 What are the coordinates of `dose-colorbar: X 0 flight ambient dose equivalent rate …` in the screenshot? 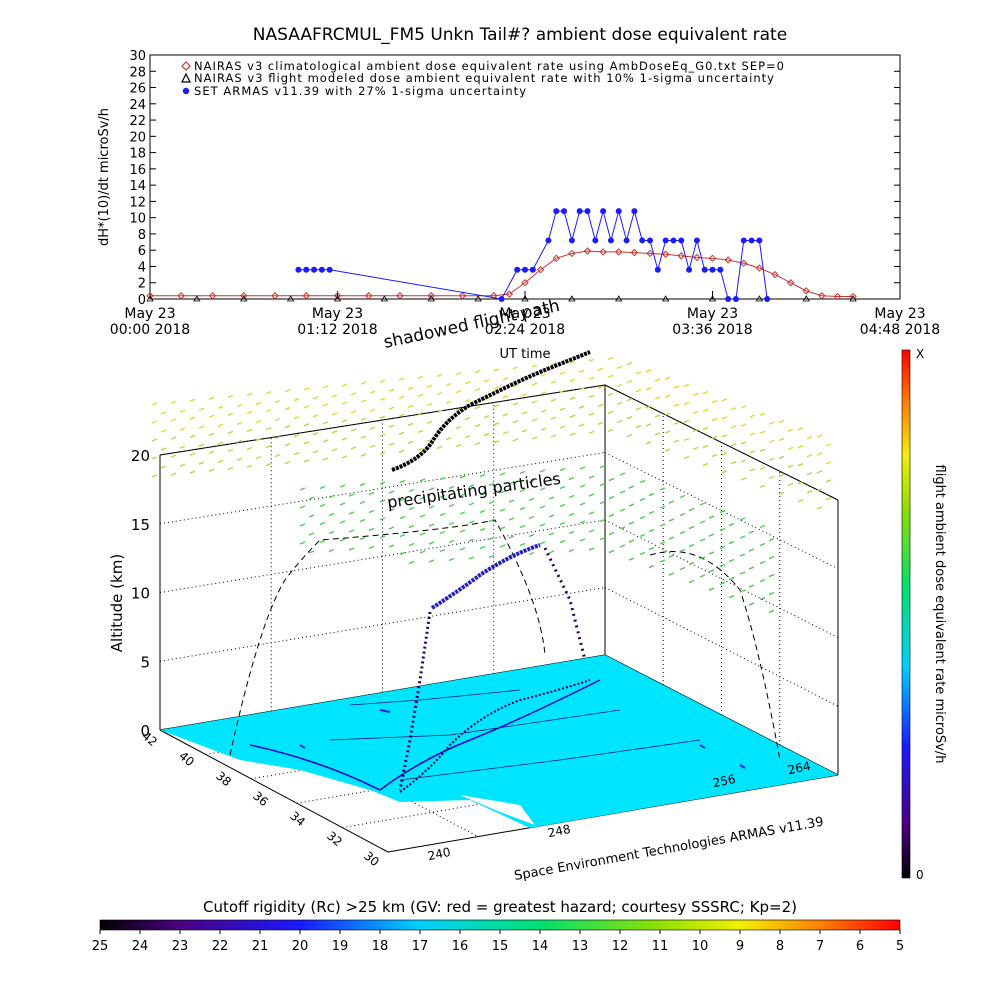 It's located at (924, 614).